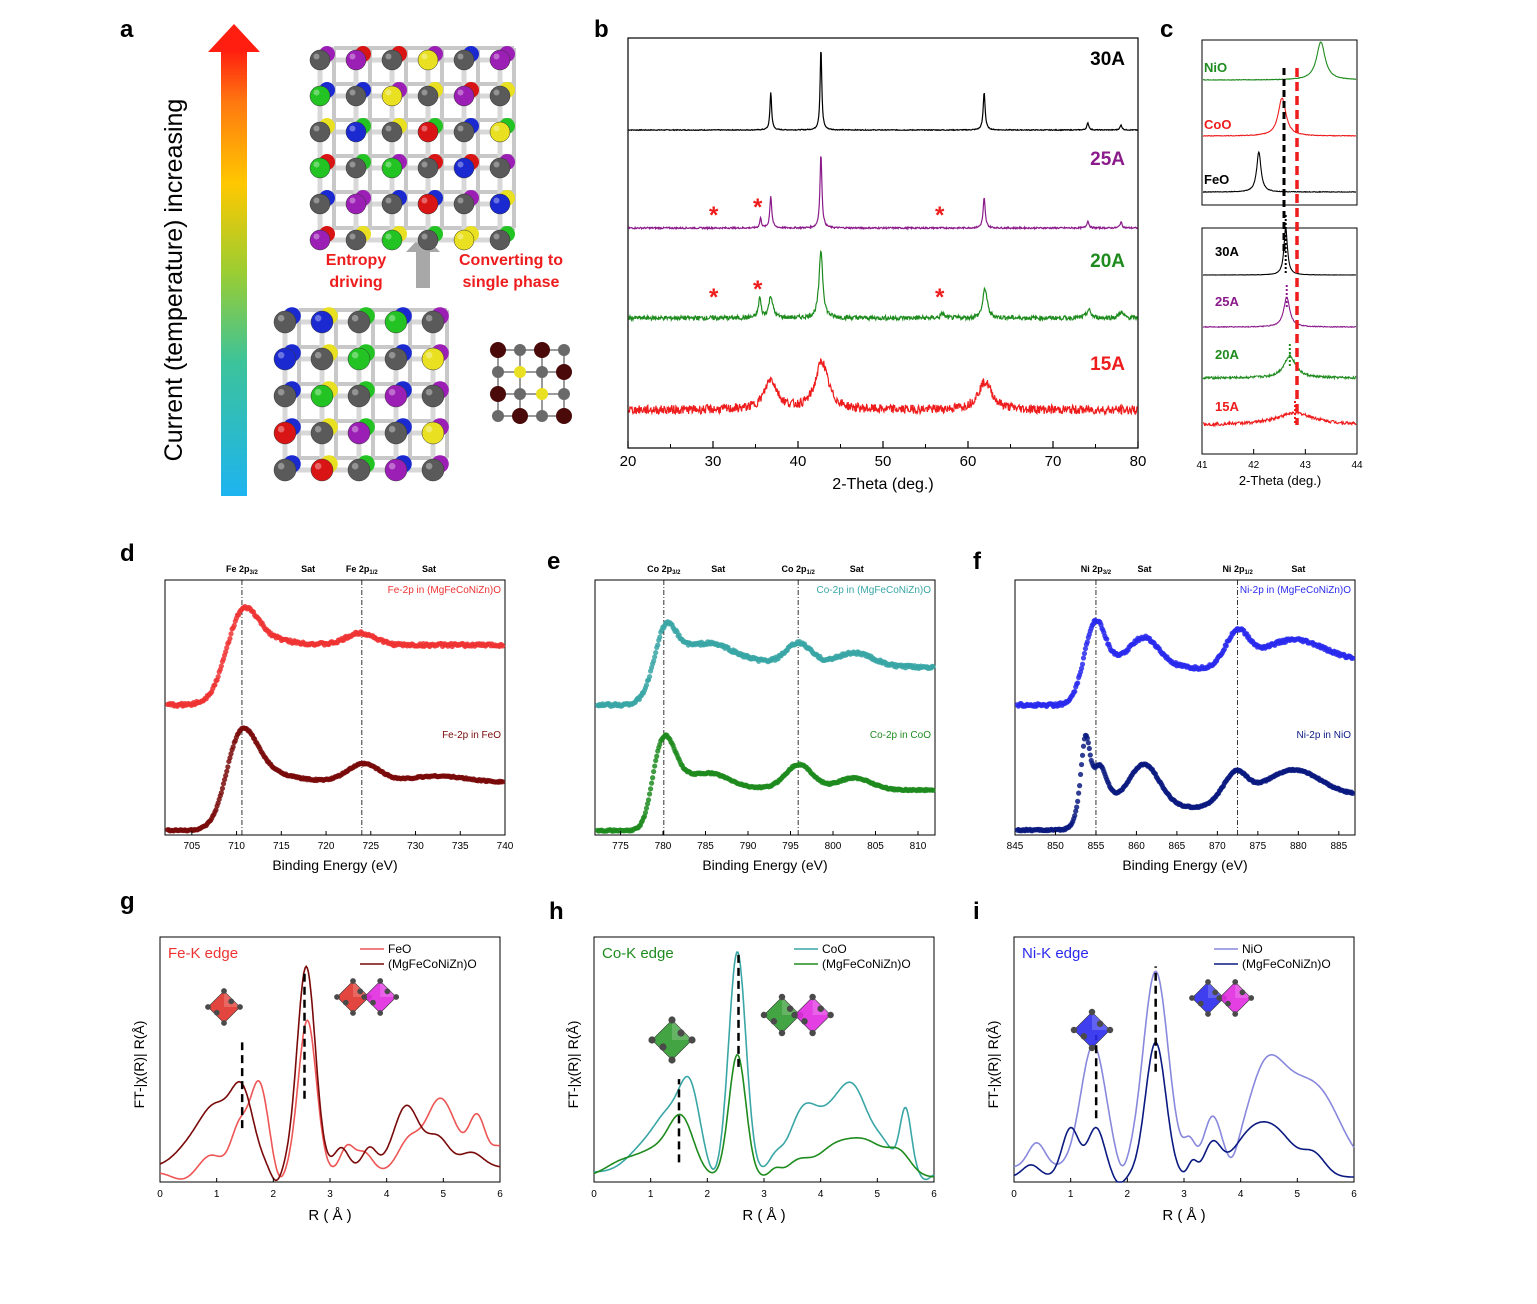  I want to click on converting-text-1: Converting to, so click(511, 260).